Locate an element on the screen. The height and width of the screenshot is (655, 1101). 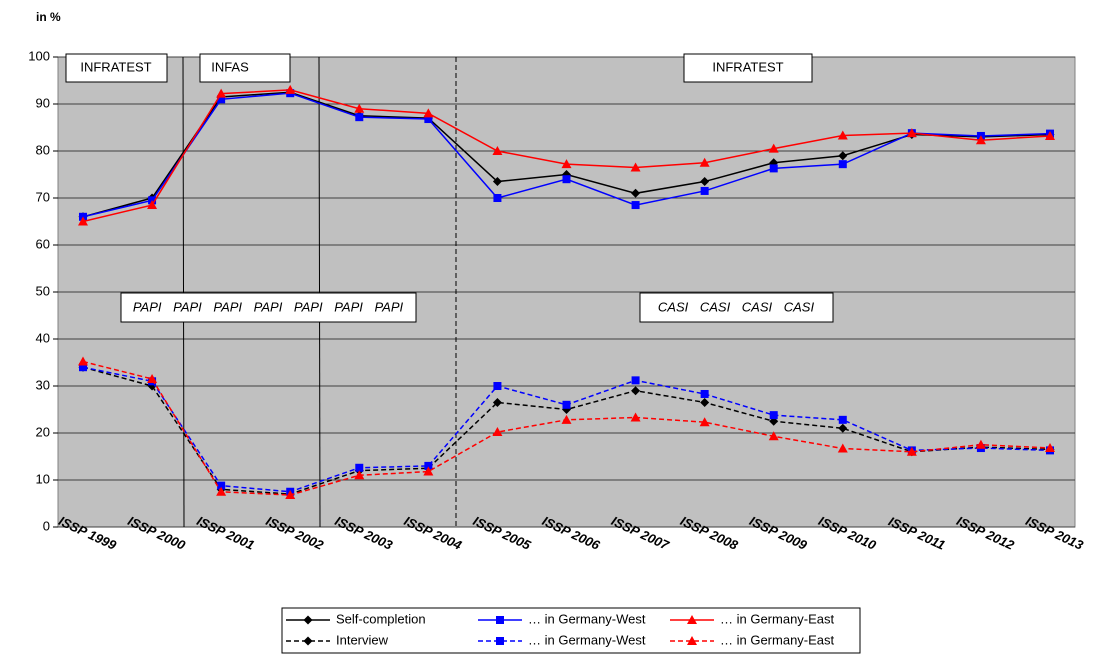
legend is located at coordinates (571, 630).